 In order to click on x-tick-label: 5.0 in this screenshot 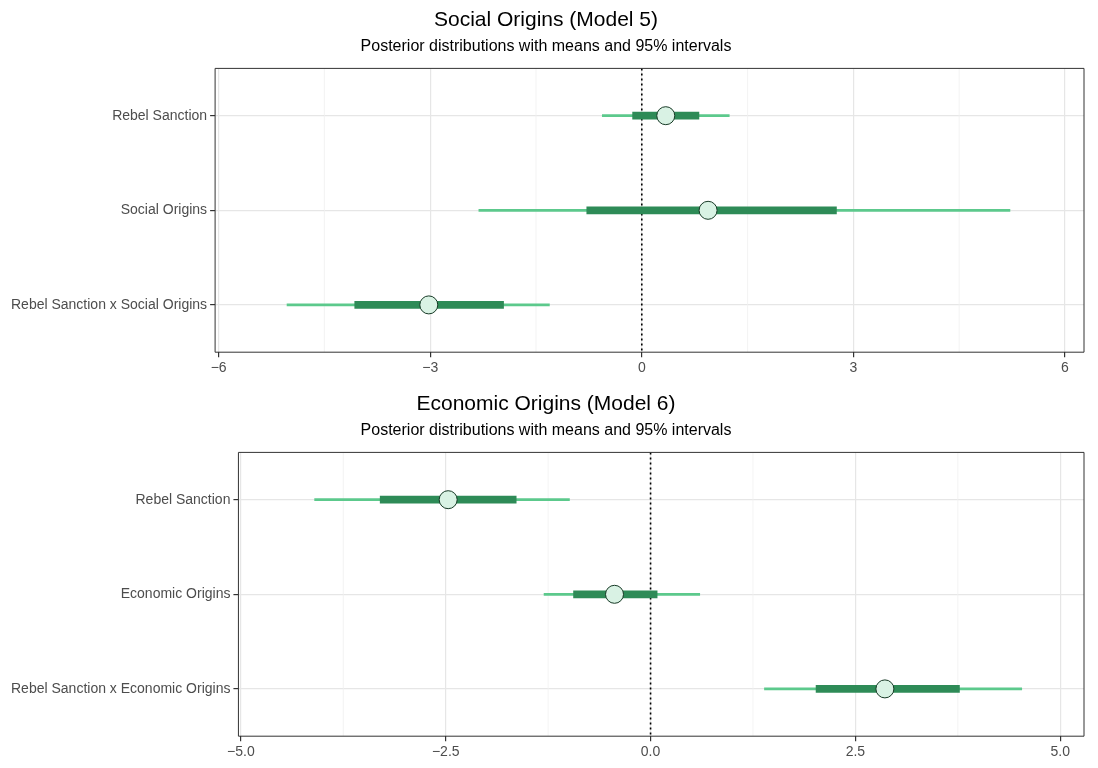, I will do `click(1060, 751)`.